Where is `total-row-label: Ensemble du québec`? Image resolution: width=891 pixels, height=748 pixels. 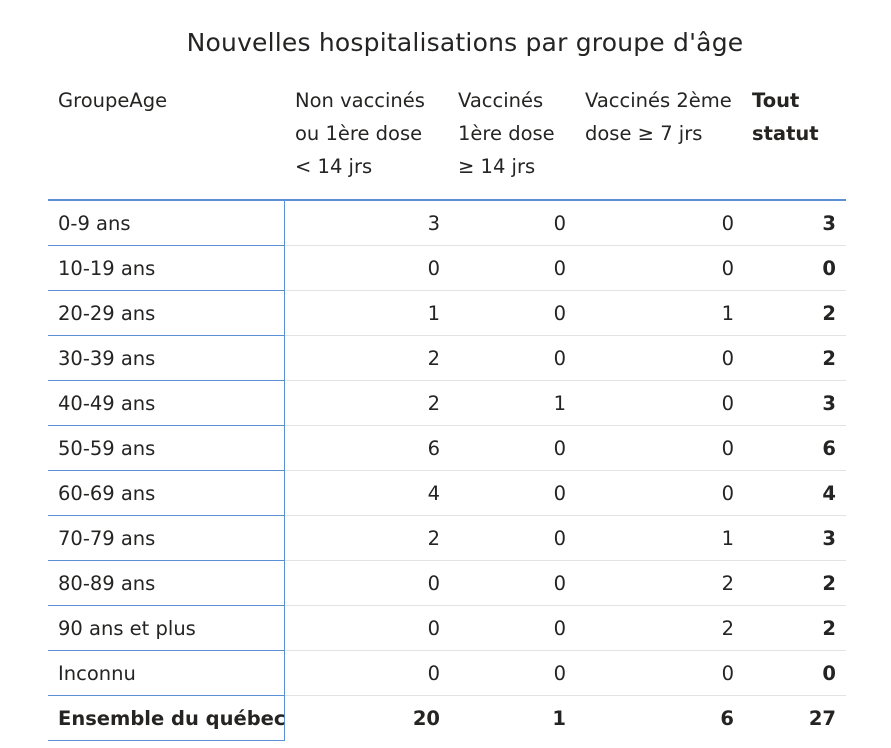
total-row-label: Ensemble du québec is located at coordinates (166, 718).